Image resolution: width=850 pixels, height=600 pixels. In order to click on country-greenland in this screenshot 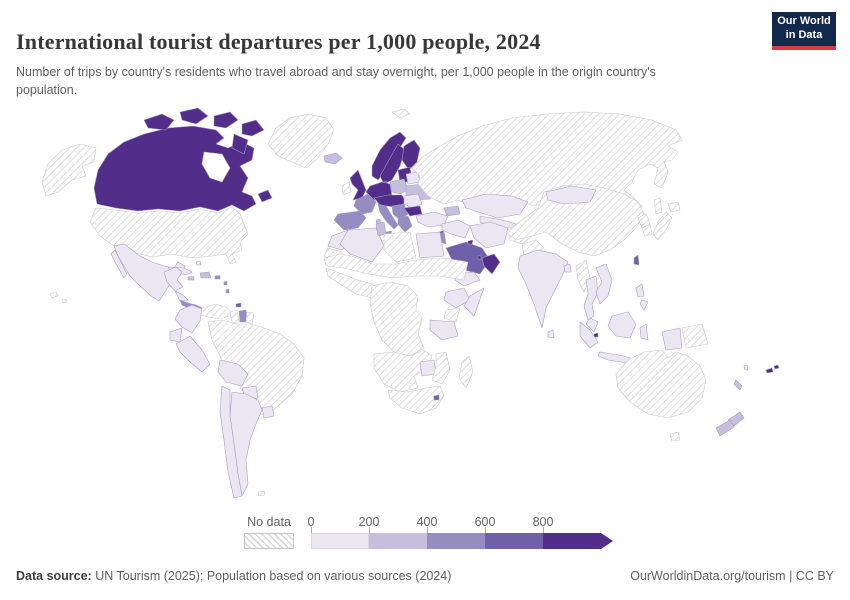, I will do `click(301, 141)`.